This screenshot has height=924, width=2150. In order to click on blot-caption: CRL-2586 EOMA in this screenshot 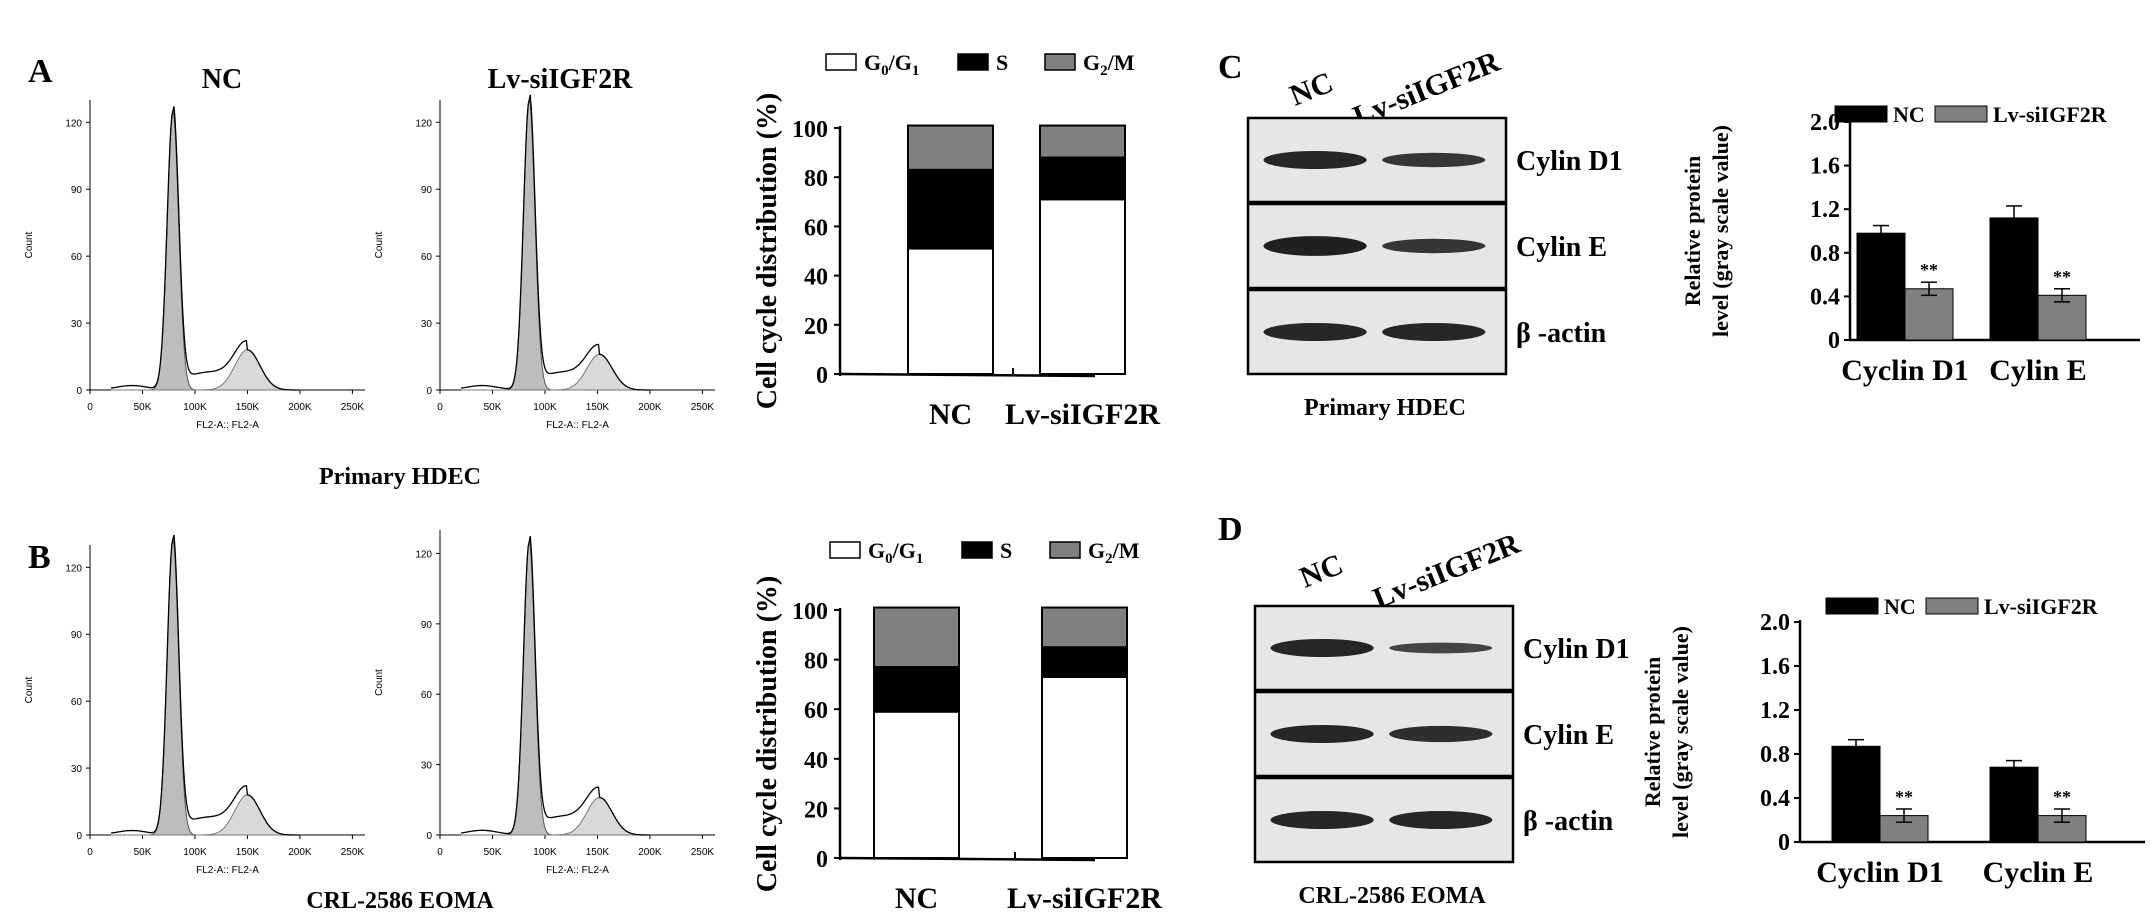, I will do `click(1392, 896)`.